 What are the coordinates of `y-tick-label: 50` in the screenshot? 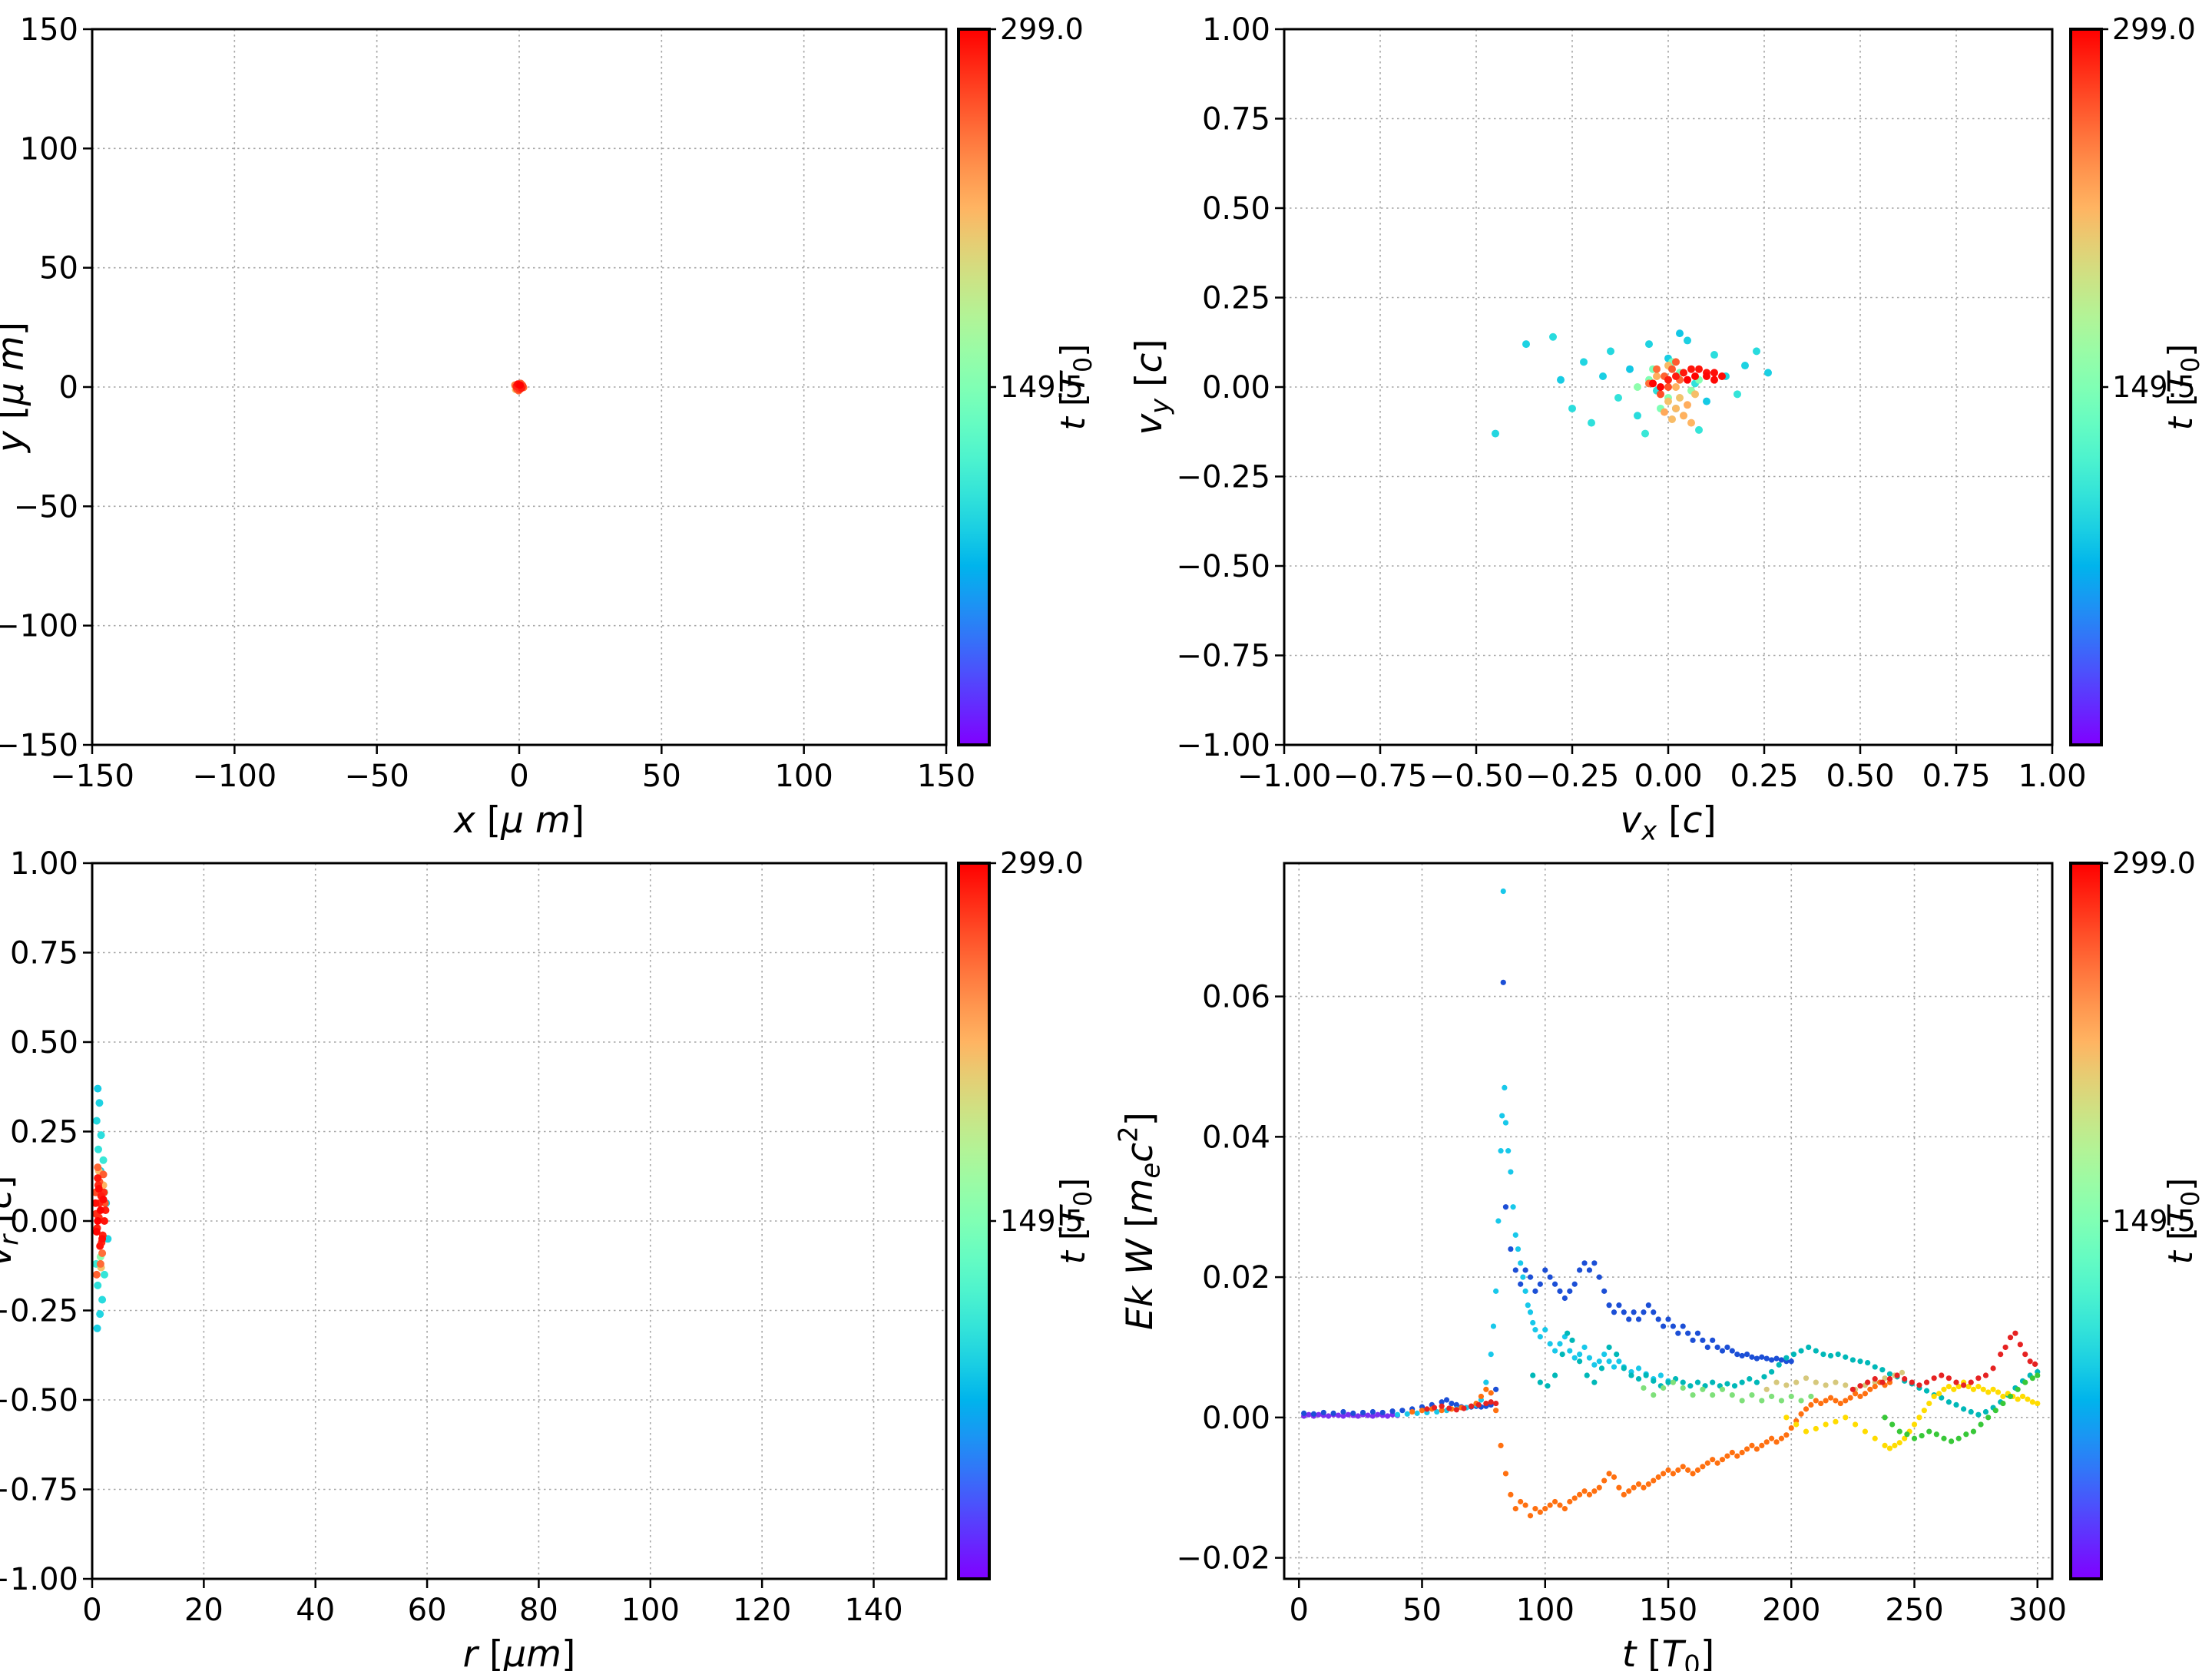 It's located at (58, 268).